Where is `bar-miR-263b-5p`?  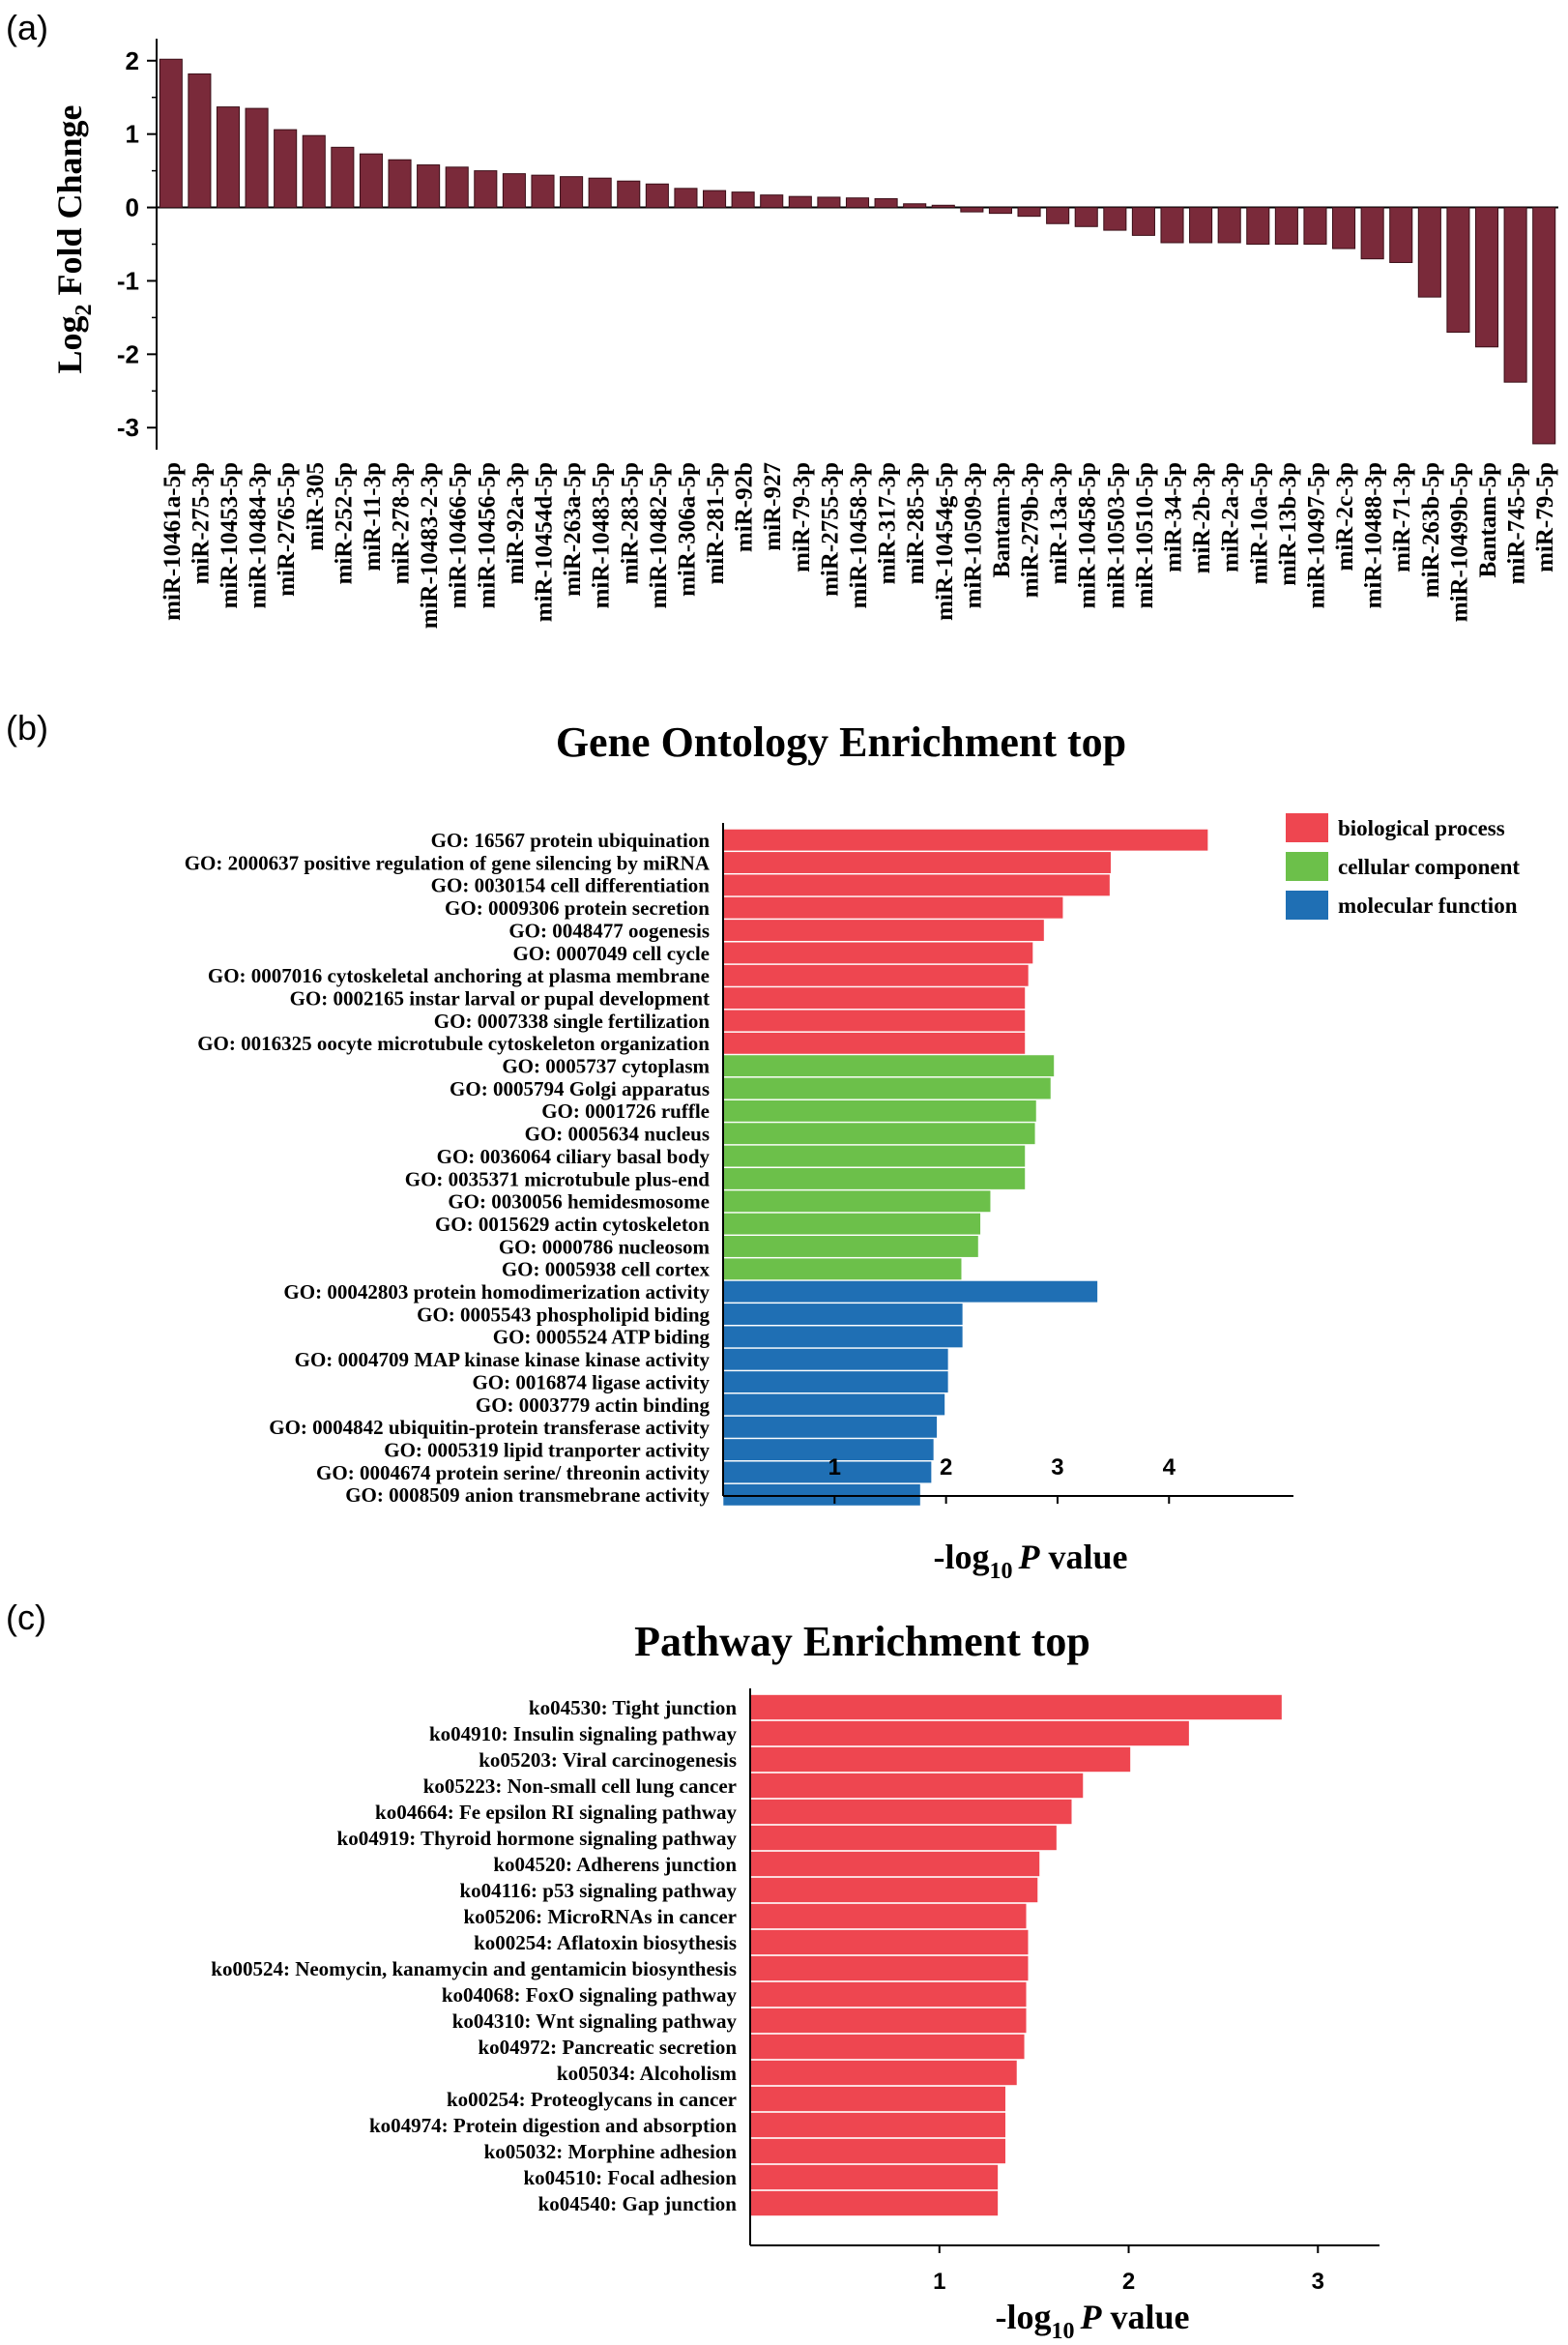
bar-miR-263b-5p is located at coordinates (1429, 253).